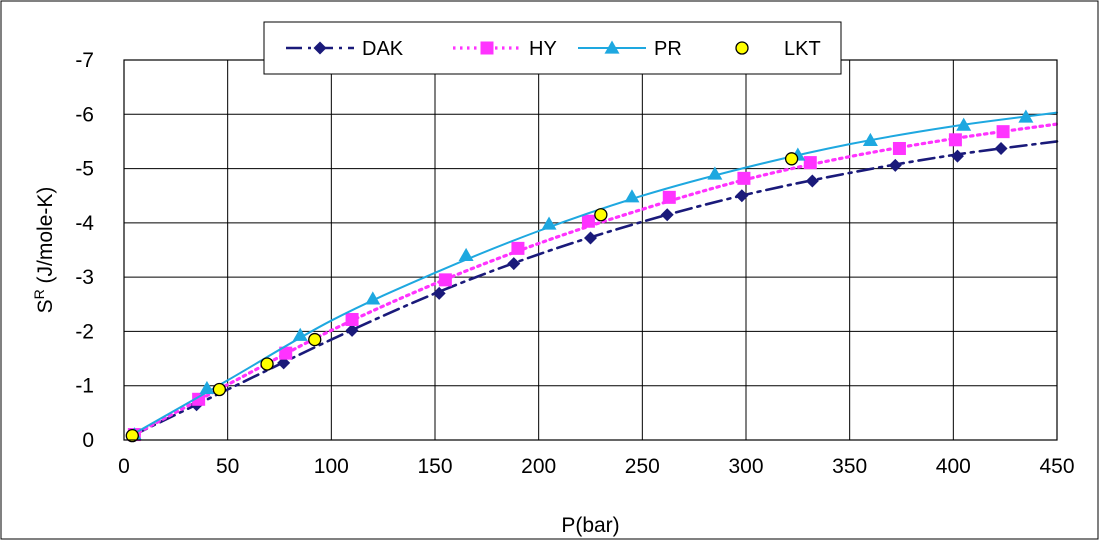 This screenshot has height=541, width=1100. What do you see at coordinates (538, 466) in the screenshot?
I see `x-tick-label: 200` at bounding box center [538, 466].